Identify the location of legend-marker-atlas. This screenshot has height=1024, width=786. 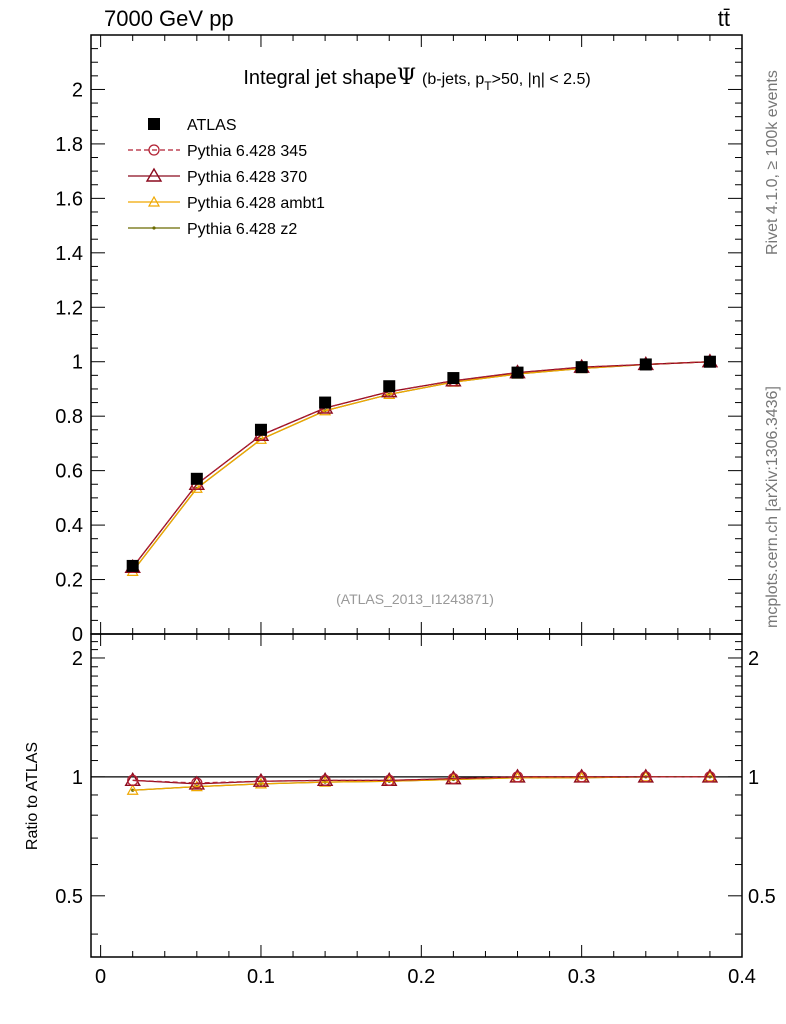
(154, 124).